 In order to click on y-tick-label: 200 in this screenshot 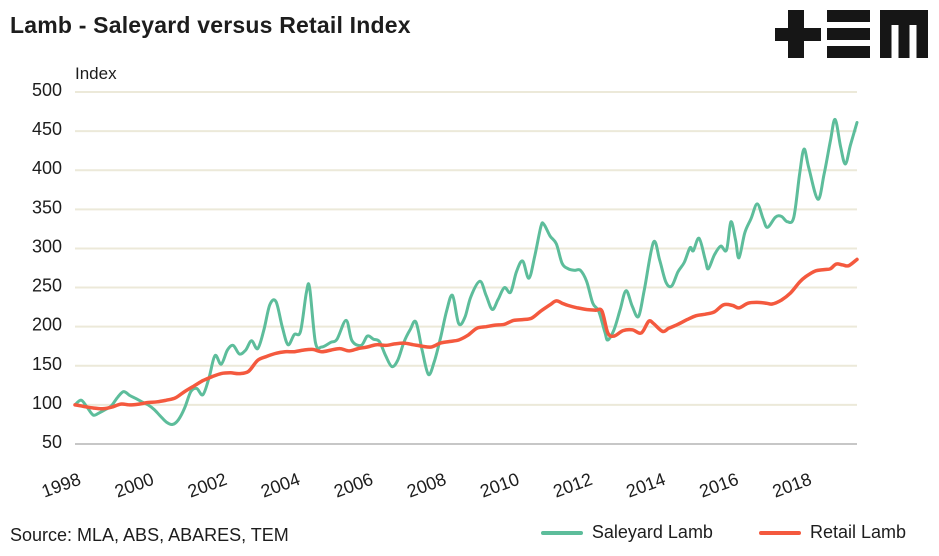, I will do `click(47, 325)`.